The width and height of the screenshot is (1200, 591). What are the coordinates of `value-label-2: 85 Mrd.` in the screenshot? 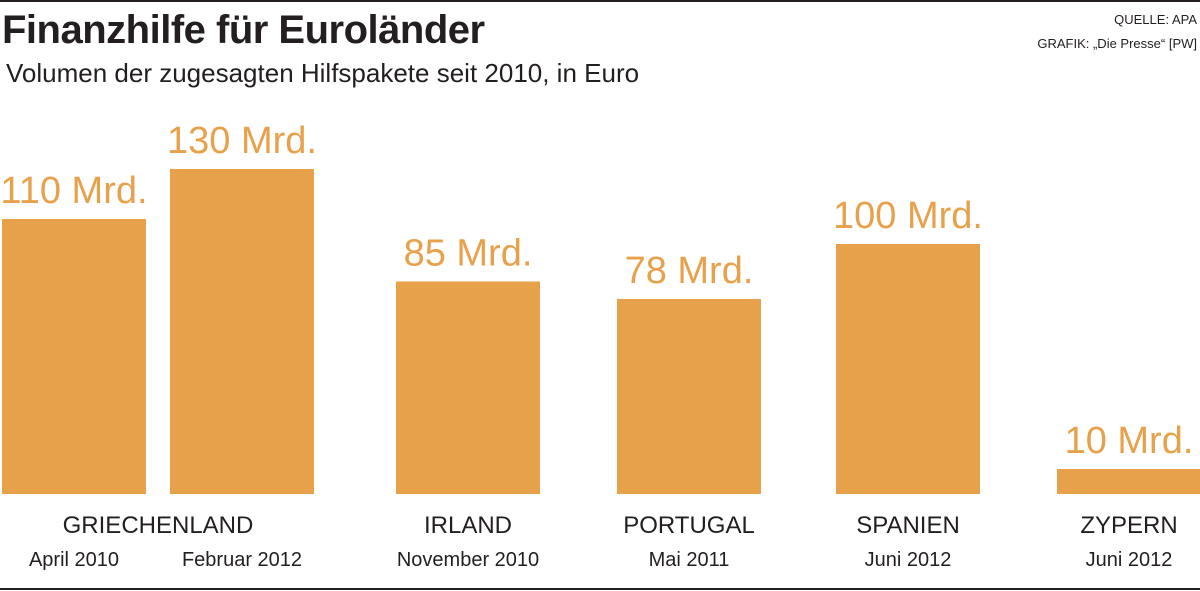 It's located at (468, 254).